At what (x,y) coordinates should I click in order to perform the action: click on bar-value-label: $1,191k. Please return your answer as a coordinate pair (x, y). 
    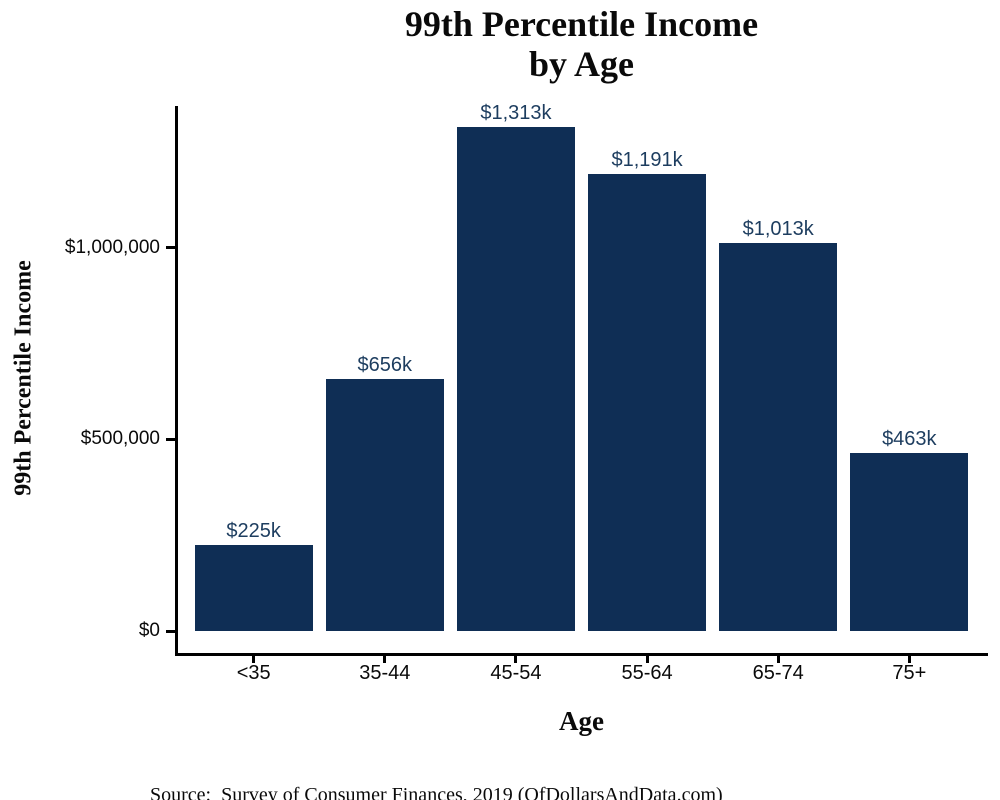
    Looking at the image, I should click on (647, 160).